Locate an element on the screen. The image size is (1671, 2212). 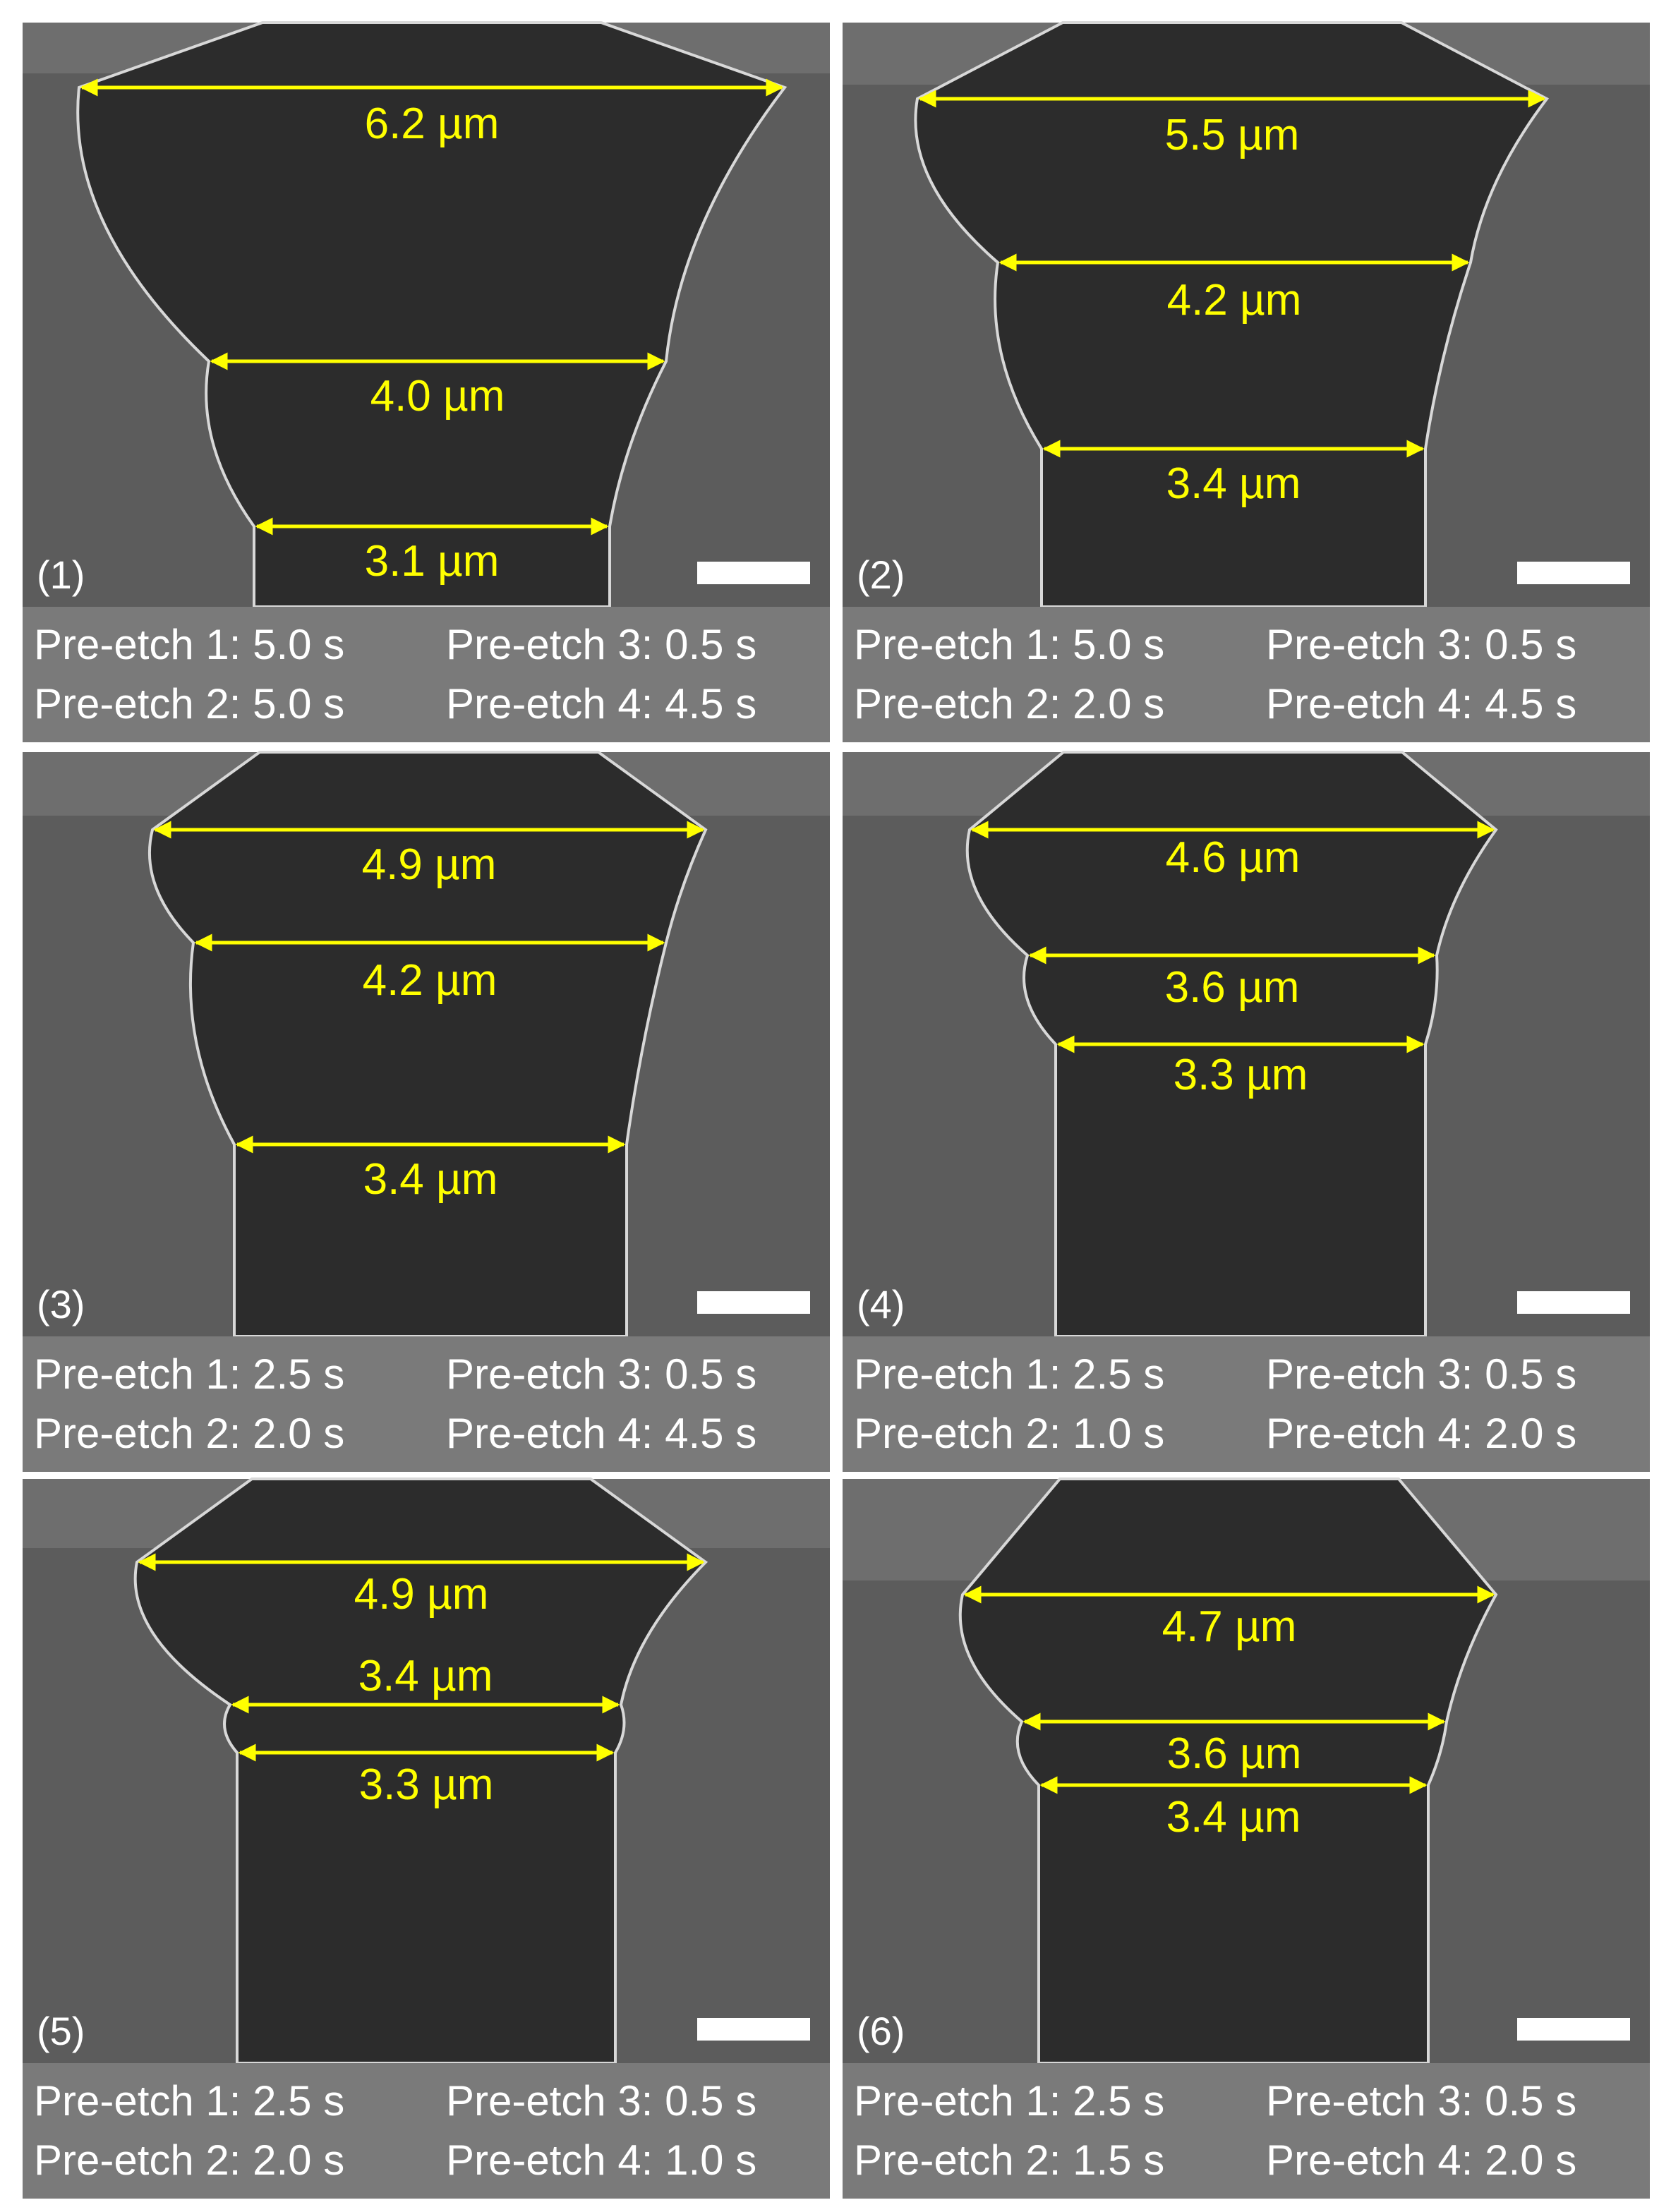
panel-label: (1) is located at coordinates (61, 574).